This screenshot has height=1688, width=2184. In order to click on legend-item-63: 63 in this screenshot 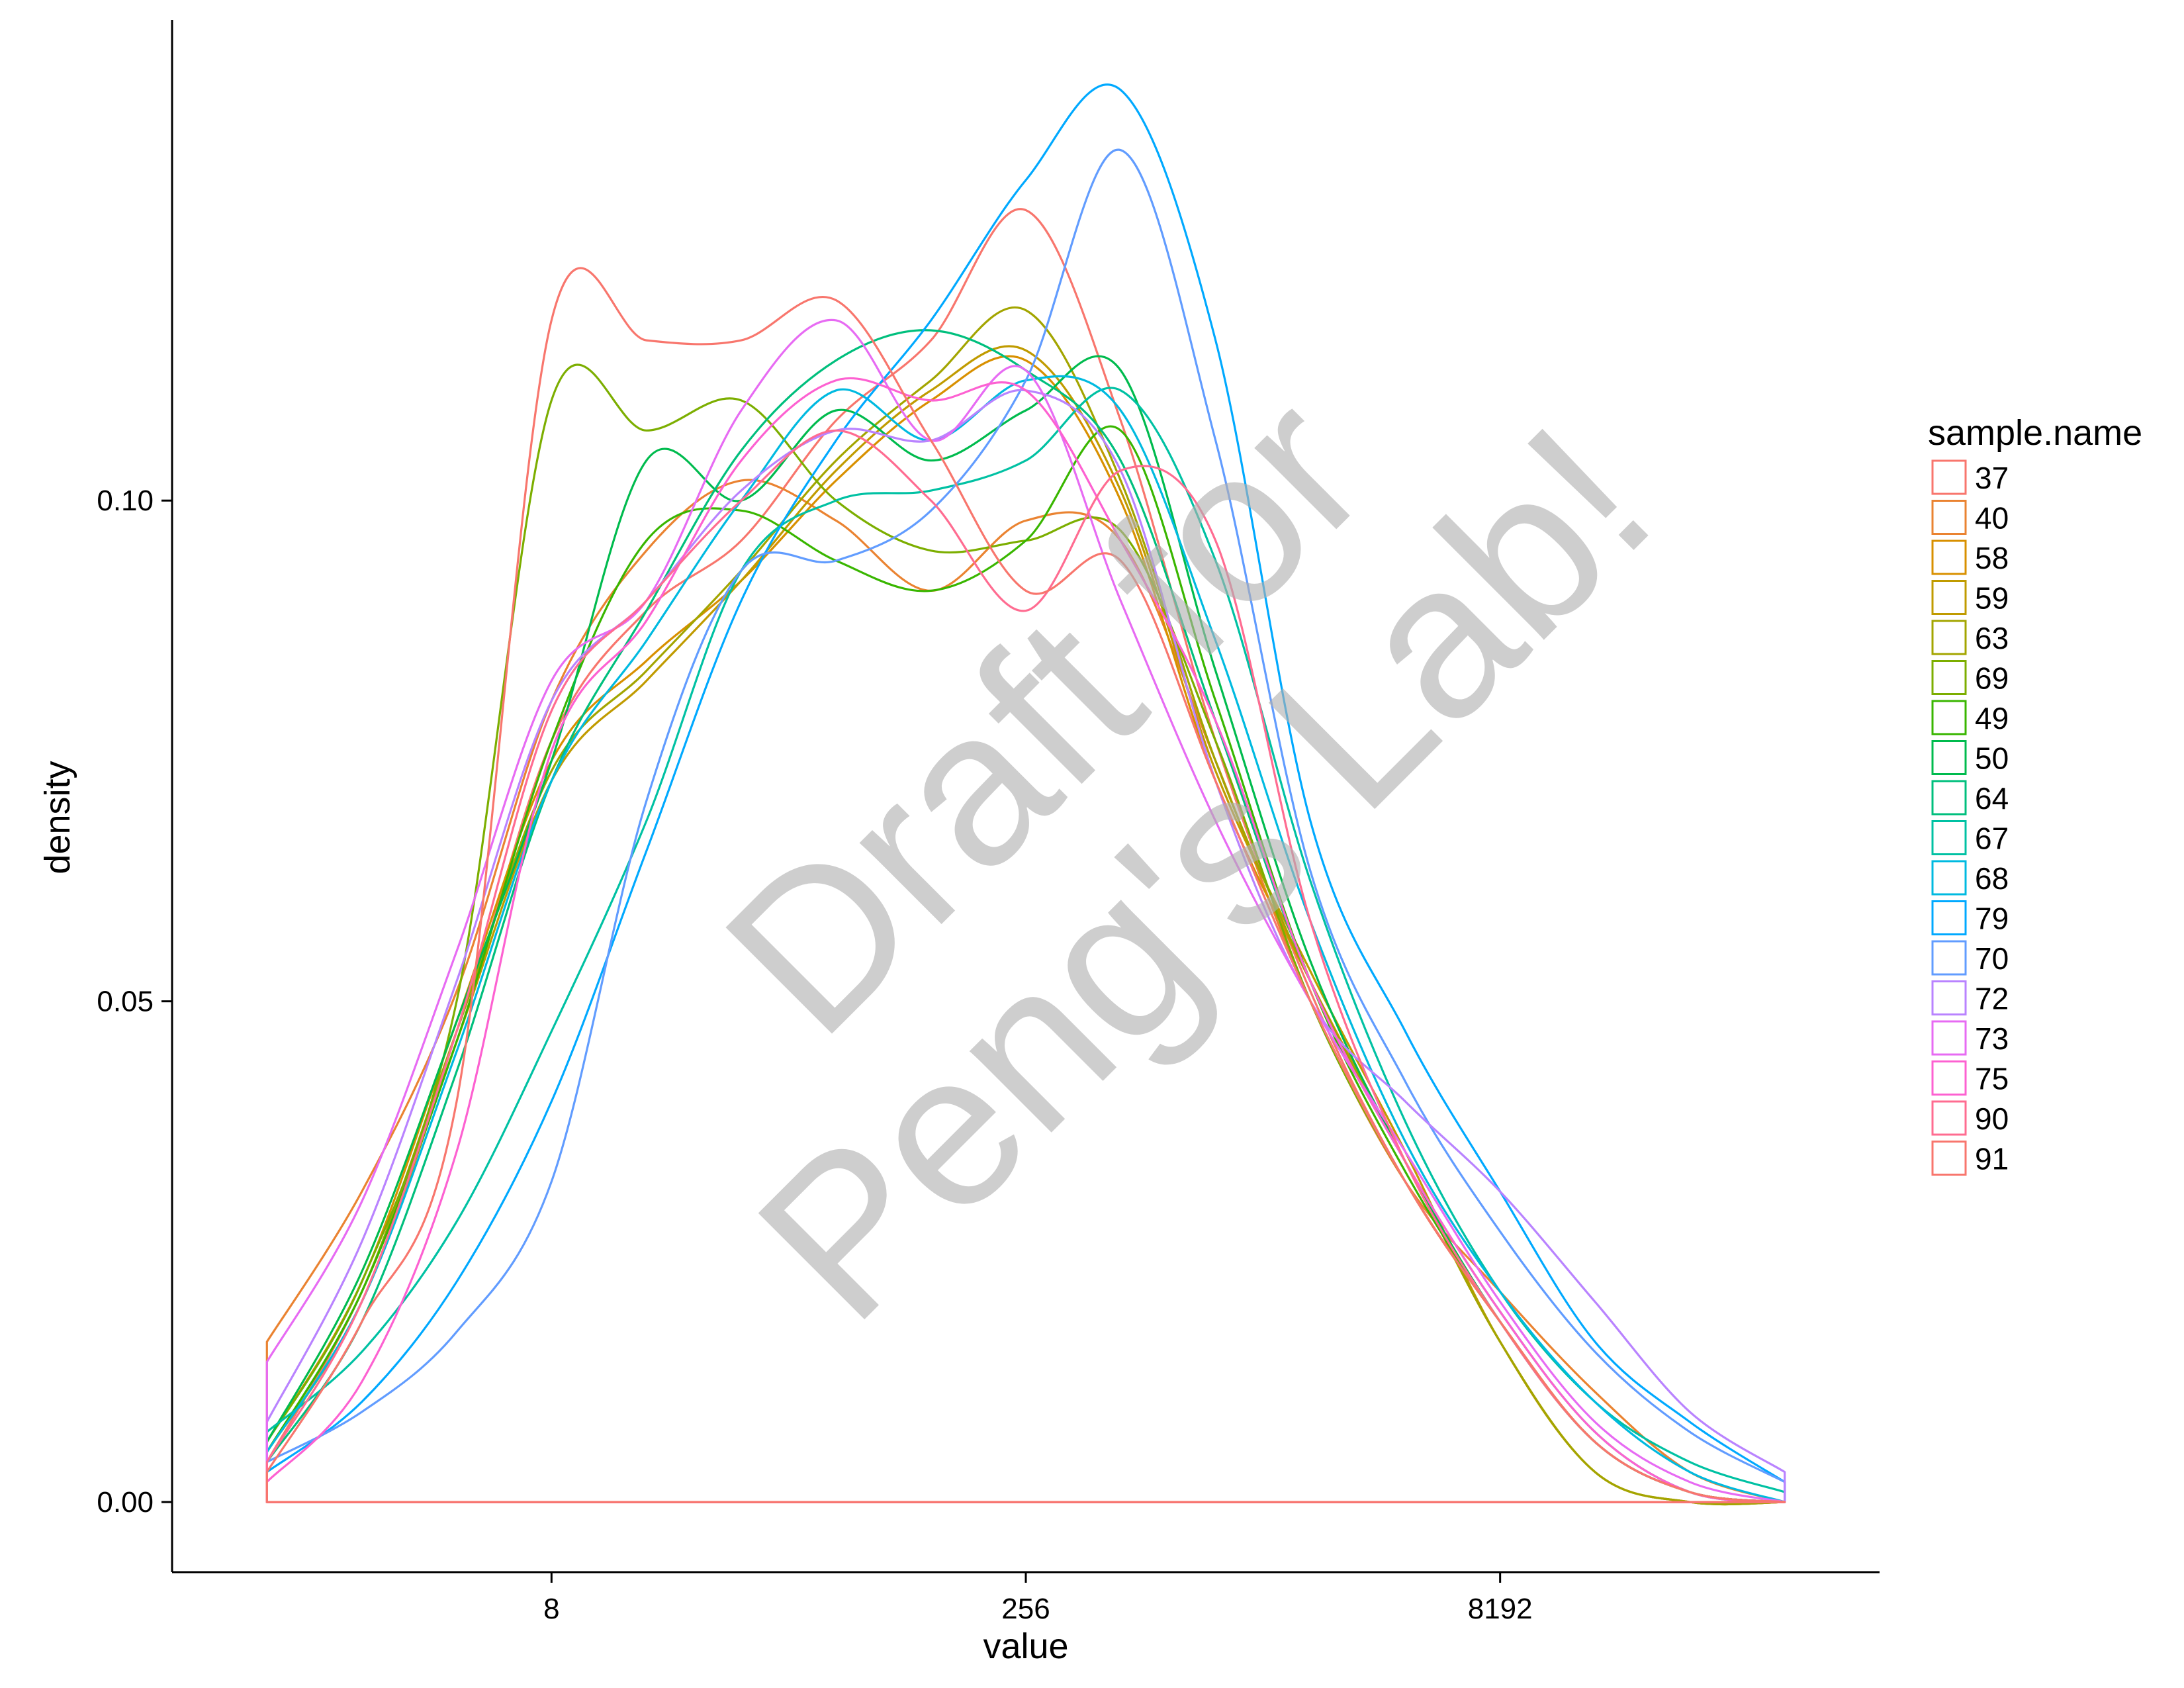, I will do `click(1970, 637)`.